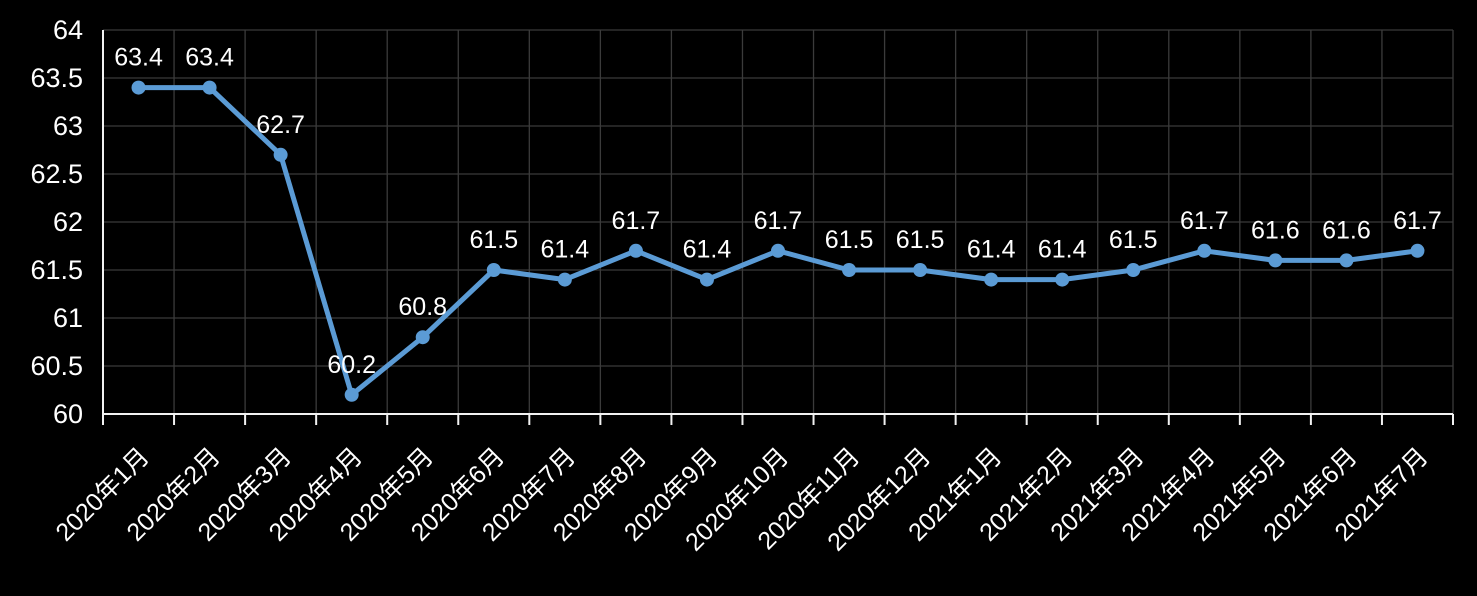 This screenshot has width=1477, height=596. What do you see at coordinates (280, 125) in the screenshot?
I see `data-label: 62.7` at bounding box center [280, 125].